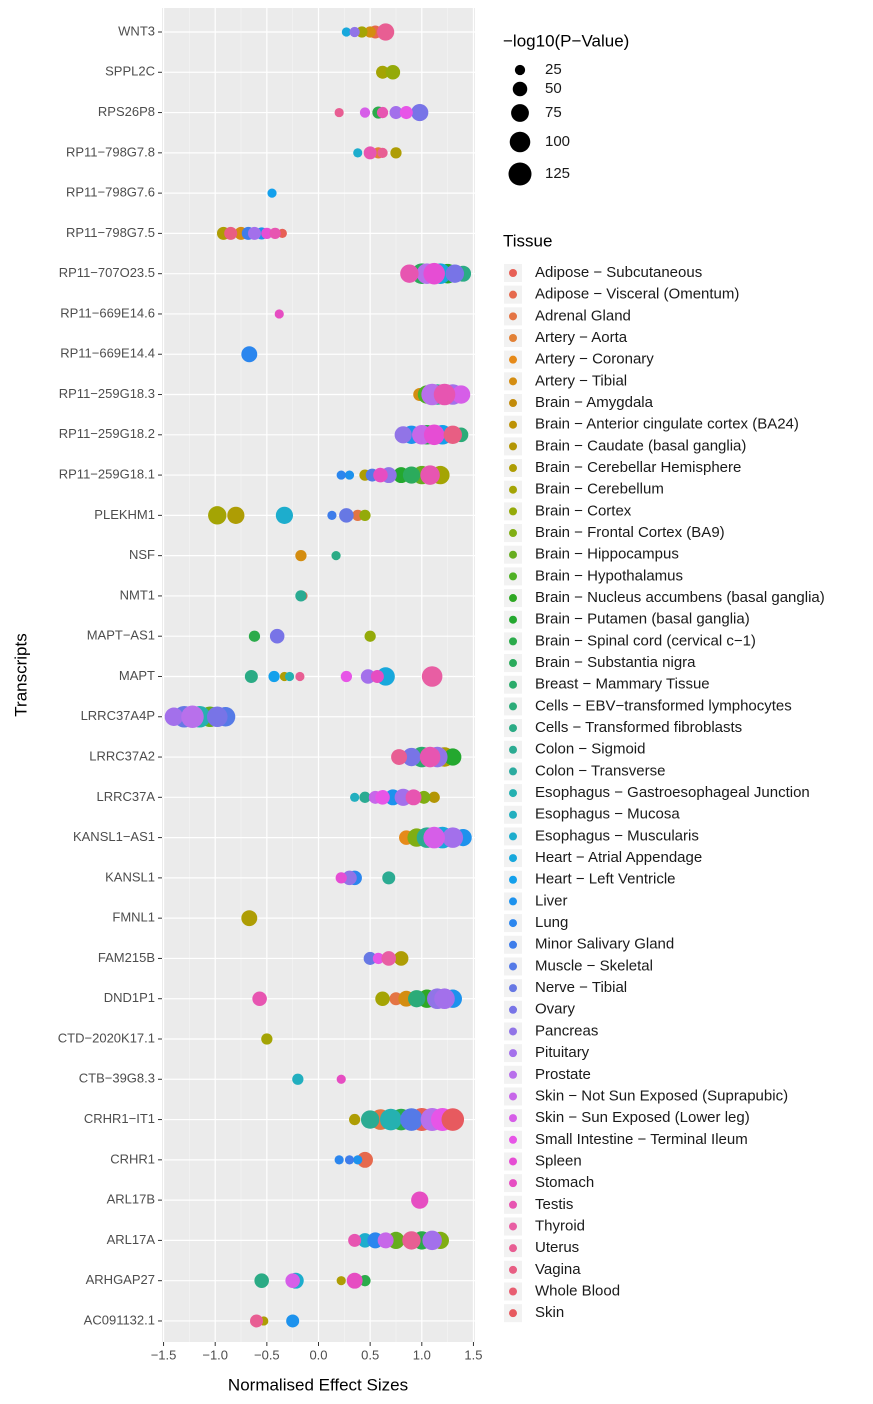 The height and width of the screenshot is (1404, 873). What do you see at coordinates (130, 876) in the screenshot?
I see `y-tick-label: KANSL1` at bounding box center [130, 876].